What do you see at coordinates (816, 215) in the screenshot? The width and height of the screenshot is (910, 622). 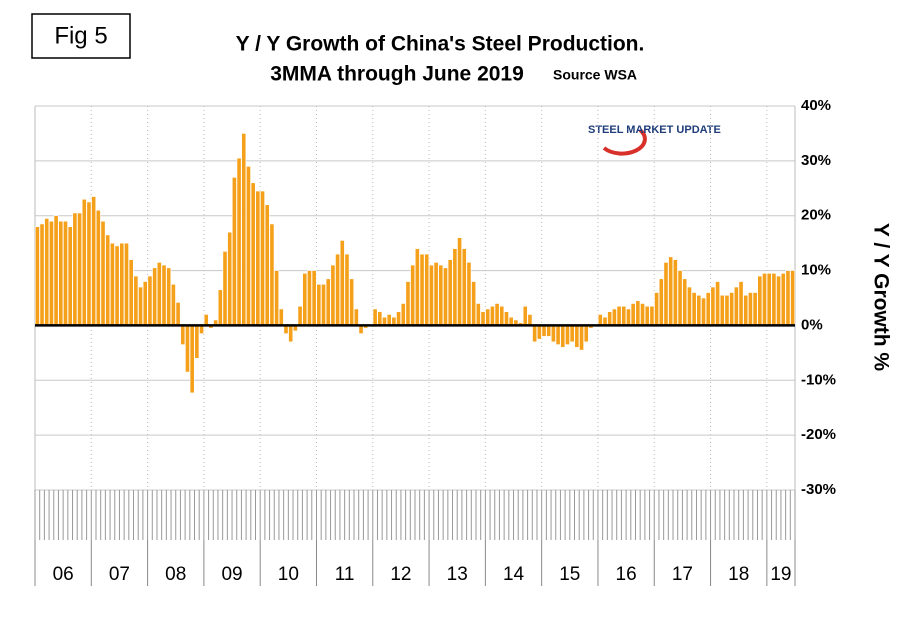 I see `y-tick-label: 20%` at bounding box center [816, 215].